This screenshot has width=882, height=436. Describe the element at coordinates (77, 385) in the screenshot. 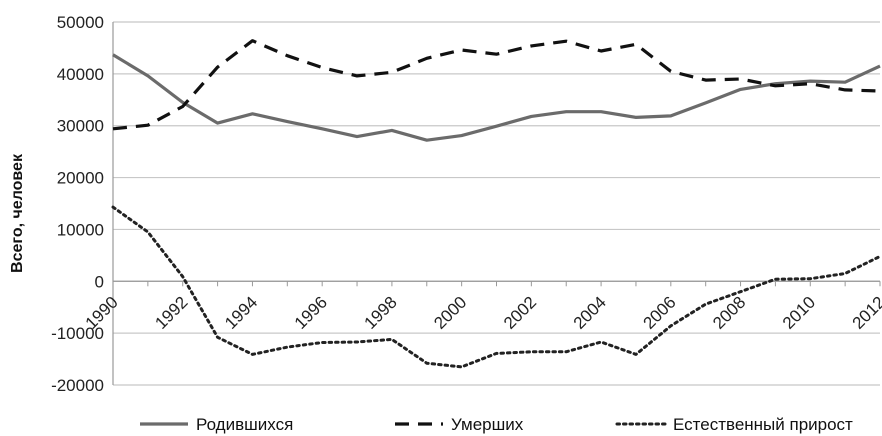

I see `y-tick-label: -20000` at that location.